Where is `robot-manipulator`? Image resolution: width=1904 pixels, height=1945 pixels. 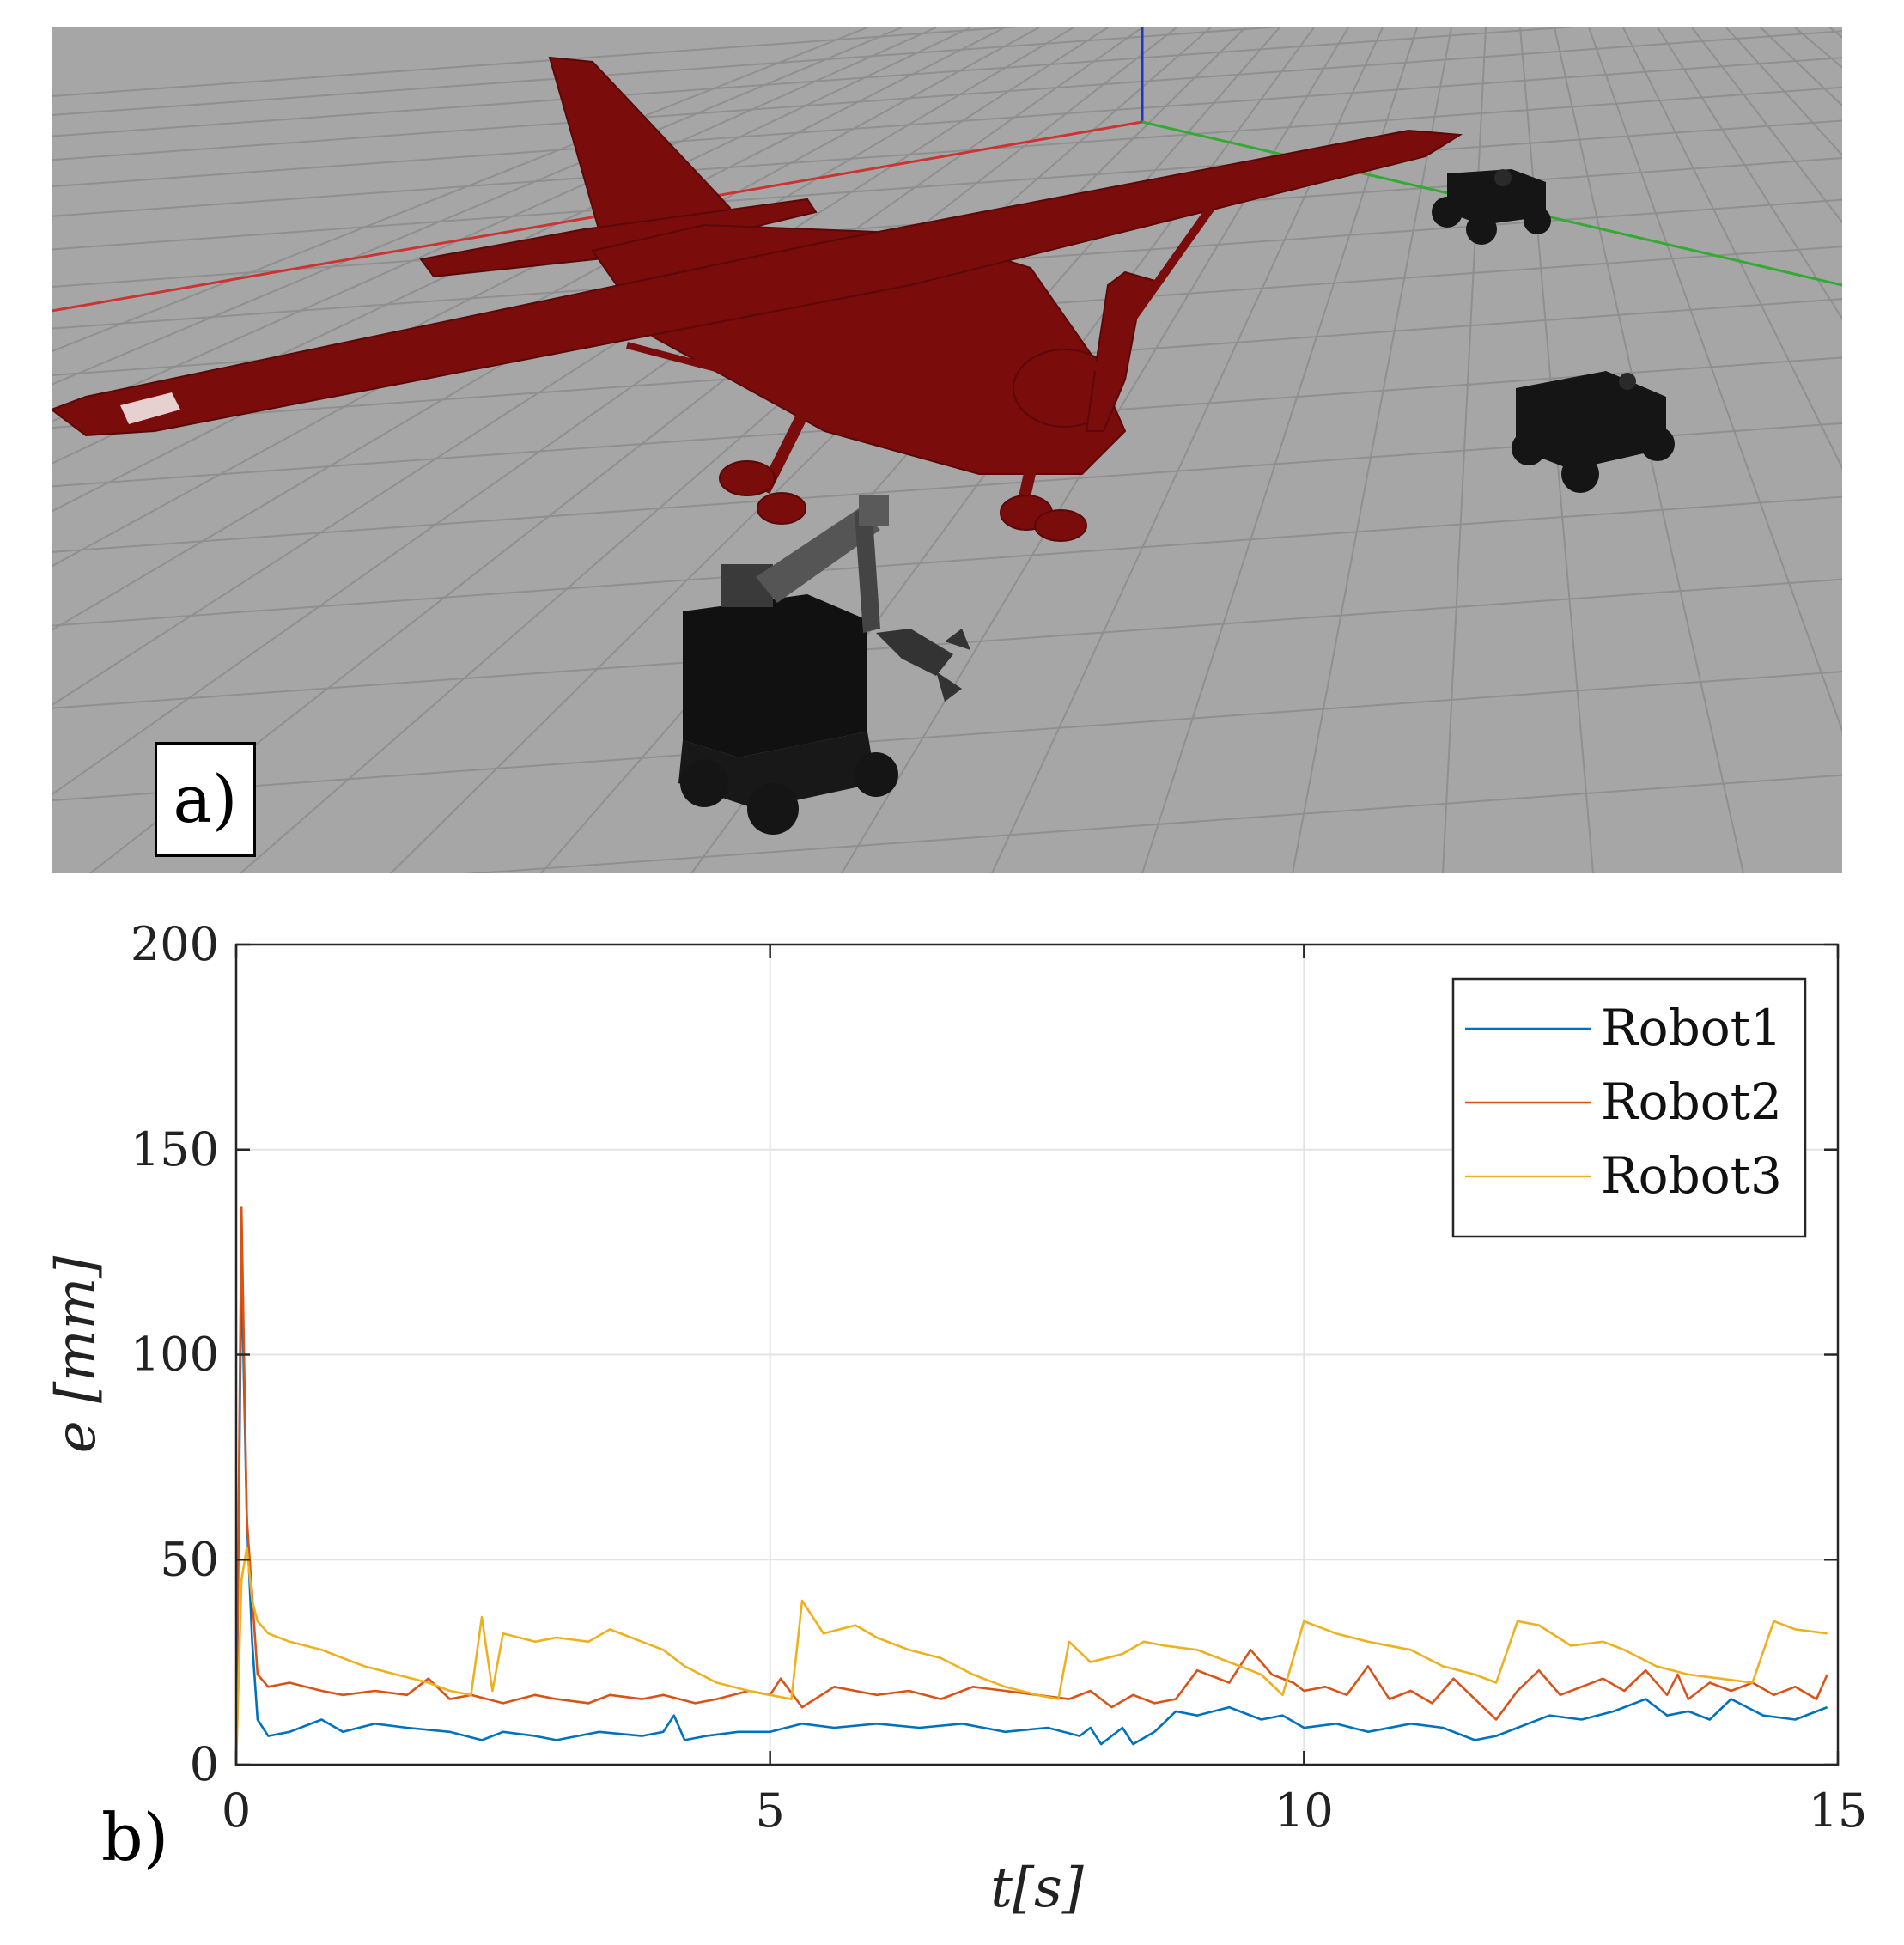
robot-manipulator is located at coordinates (824, 665).